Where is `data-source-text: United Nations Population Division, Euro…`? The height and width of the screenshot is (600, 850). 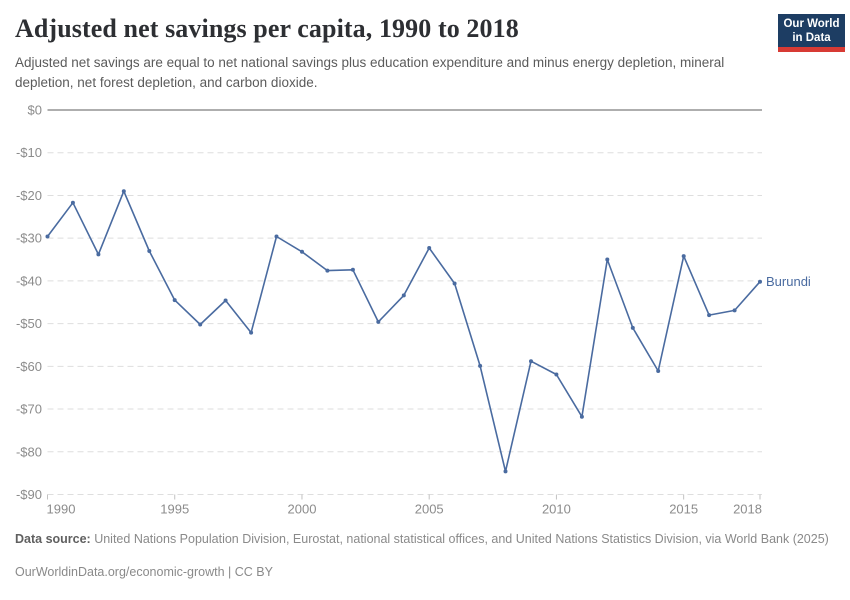
data-source-text: United Nations Population Division, Euro… is located at coordinates (459, 539).